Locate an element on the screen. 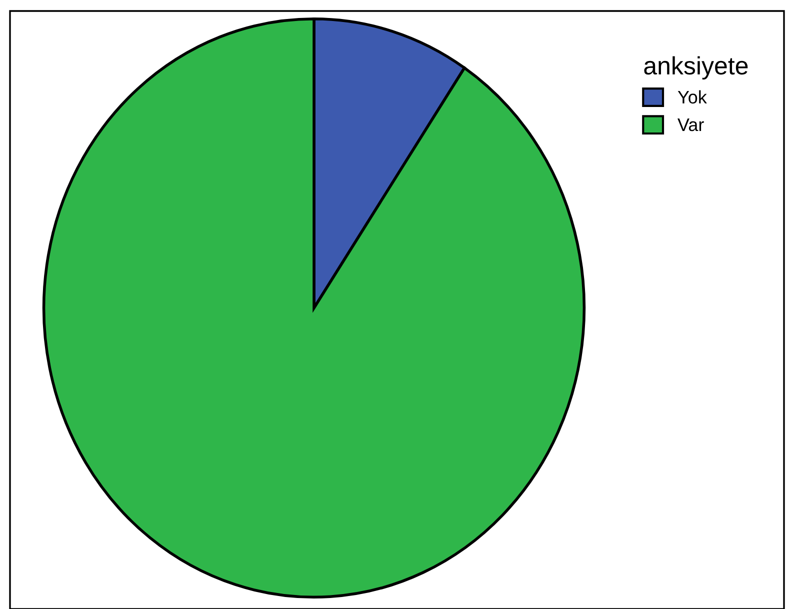 The image size is (794, 609). legend-label: Var is located at coordinates (691, 125).